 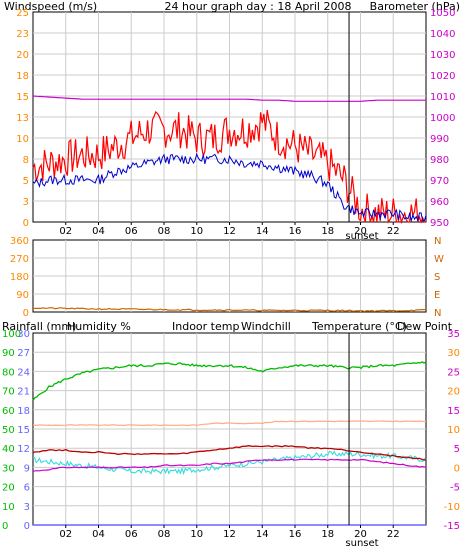 What do you see at coordinates (452, 507) in the screenshot?
I see `temperature-tick-label: -10` at bounding box center [452, 507].